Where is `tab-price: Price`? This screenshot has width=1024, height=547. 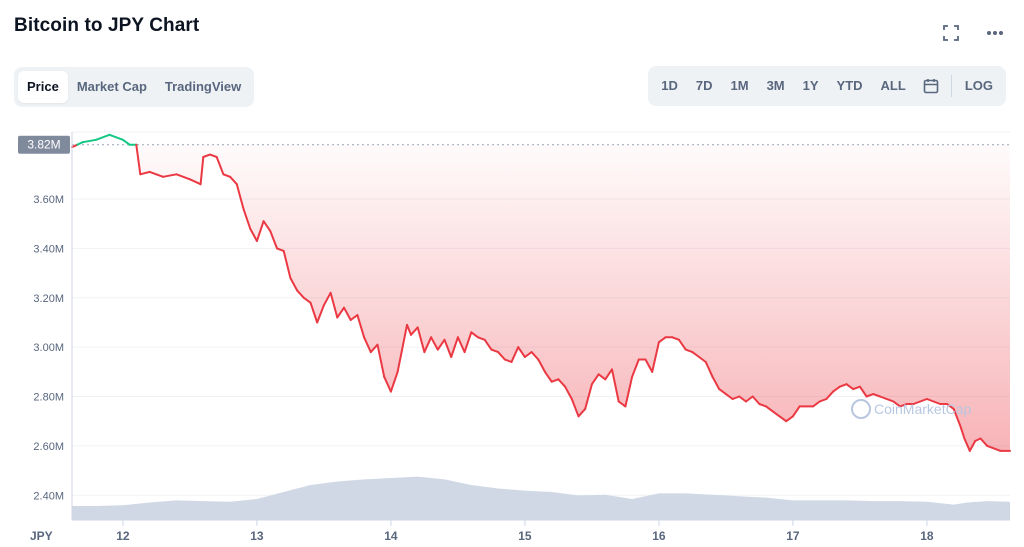
tab-price: Price is located at coordinates (43, 87).